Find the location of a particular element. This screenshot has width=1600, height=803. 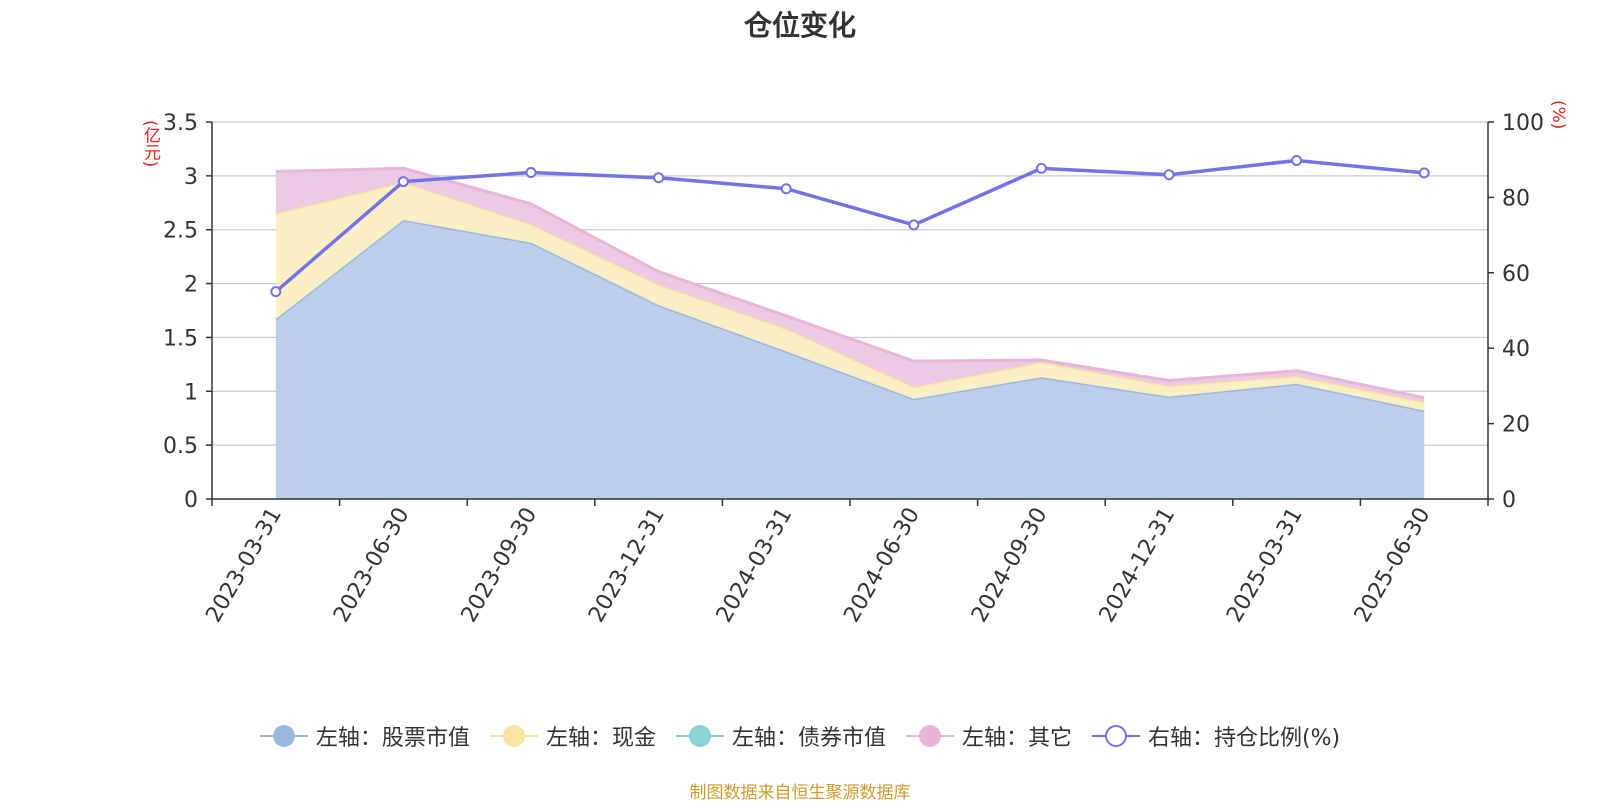

legend-item: 左轴：现金 is located at coordinates (572, 736).